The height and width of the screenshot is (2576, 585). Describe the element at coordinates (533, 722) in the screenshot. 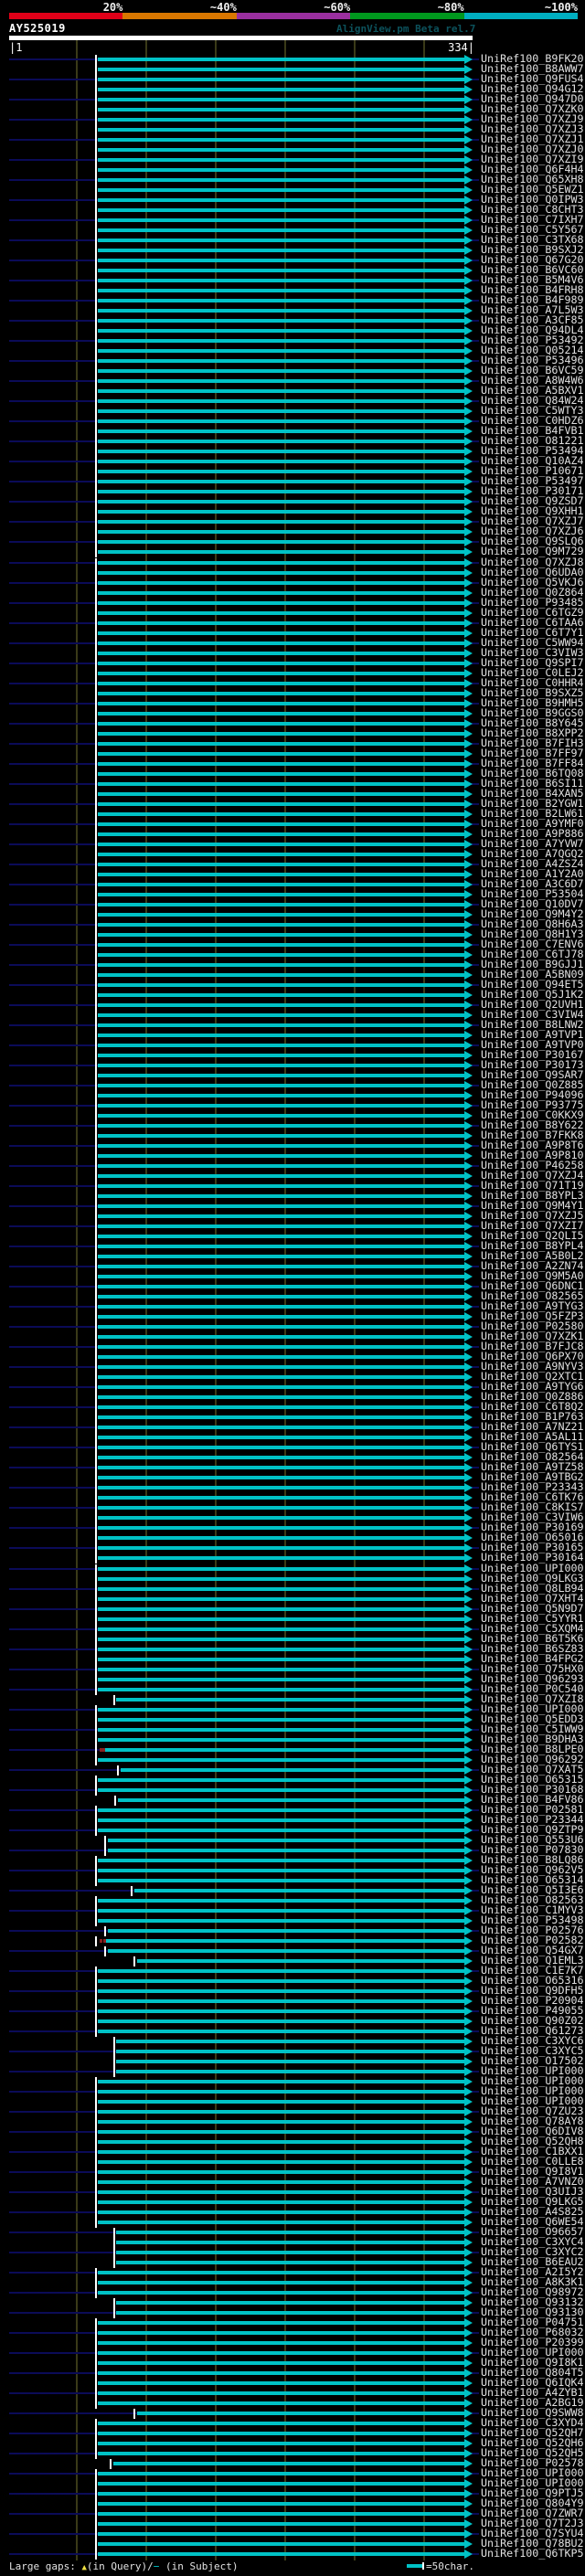

I see `hit-accession-label: UniRef100_B8Y645` at that location.